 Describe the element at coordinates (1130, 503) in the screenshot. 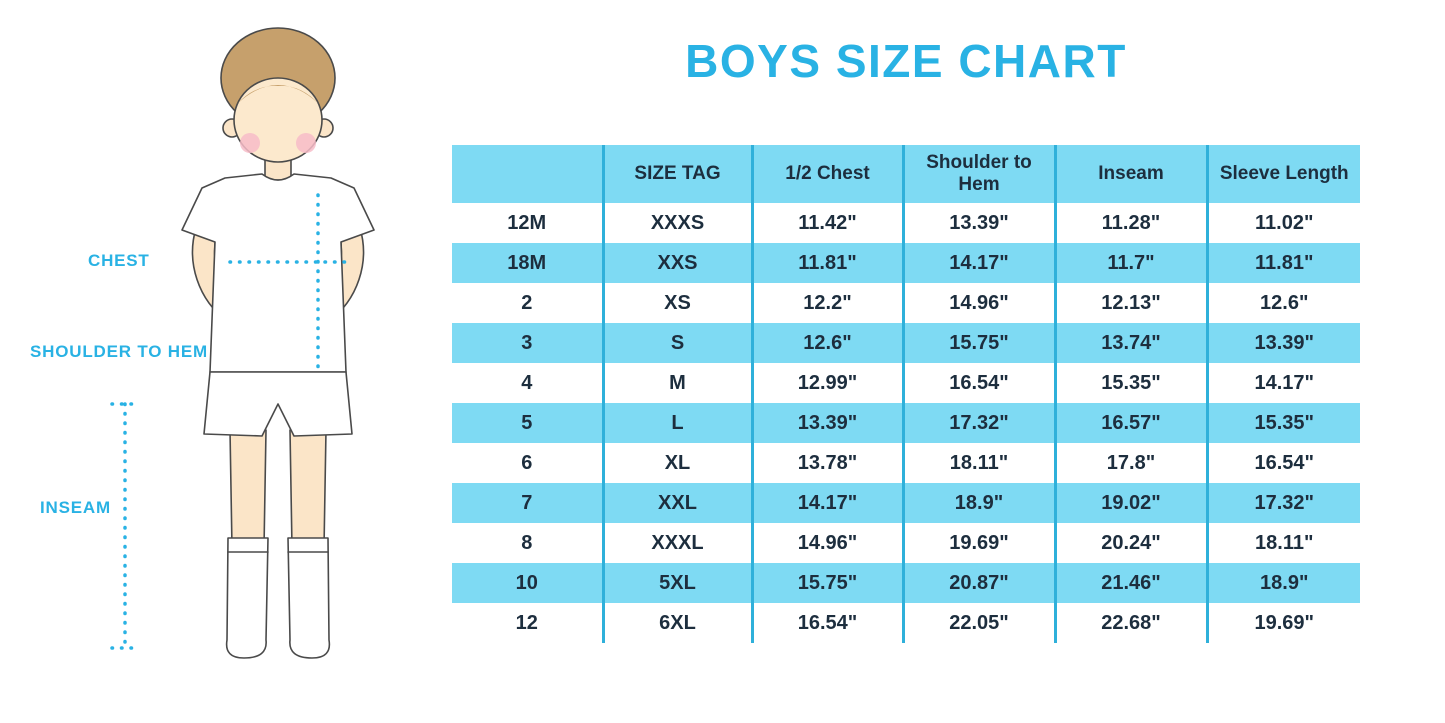

I see `measurement-cell: 19.02"` at that location.